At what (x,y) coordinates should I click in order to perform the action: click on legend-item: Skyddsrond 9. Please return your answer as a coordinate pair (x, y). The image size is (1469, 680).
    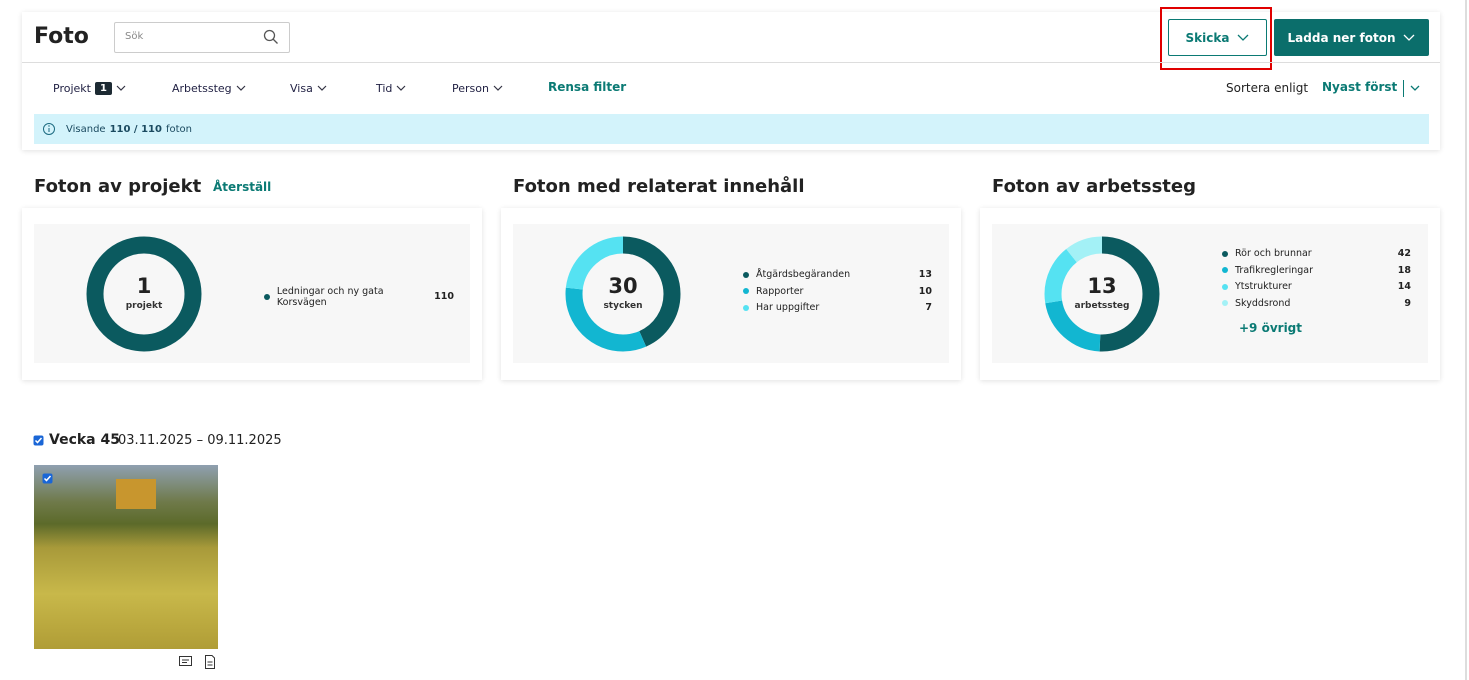
    Looking at the image, I should click on (1316, 303).